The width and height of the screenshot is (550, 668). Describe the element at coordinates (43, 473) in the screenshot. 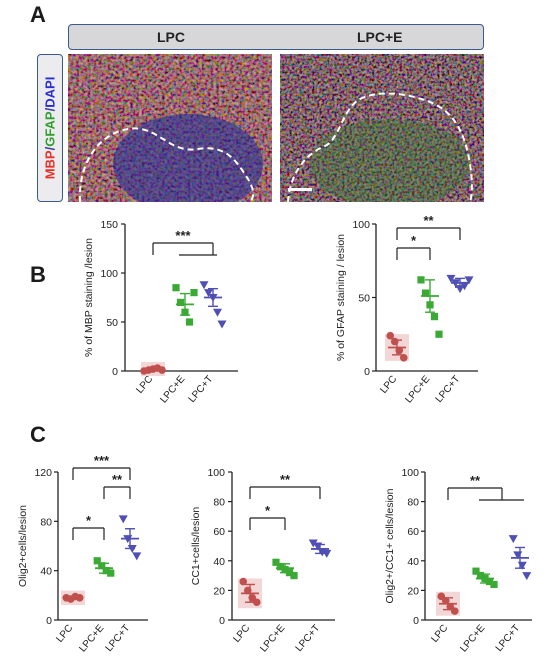

I see `y-tick-label: 120` at that location.